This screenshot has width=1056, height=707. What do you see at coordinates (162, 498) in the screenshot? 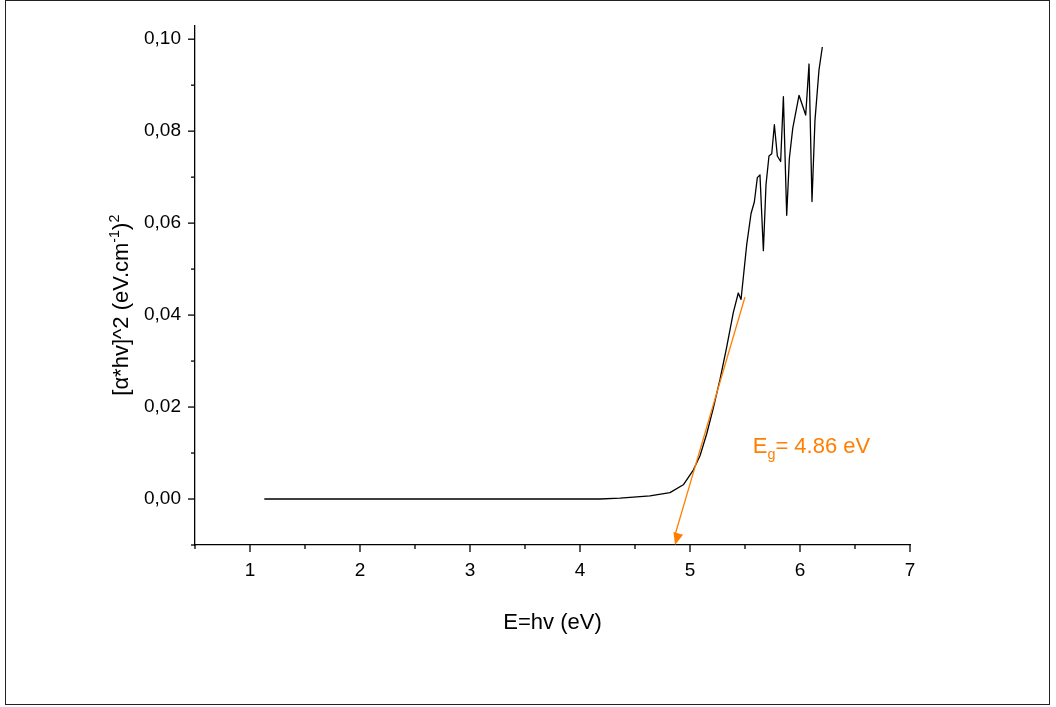
I see `y-tick-label: 0,00` at bounding box center [162, 498].